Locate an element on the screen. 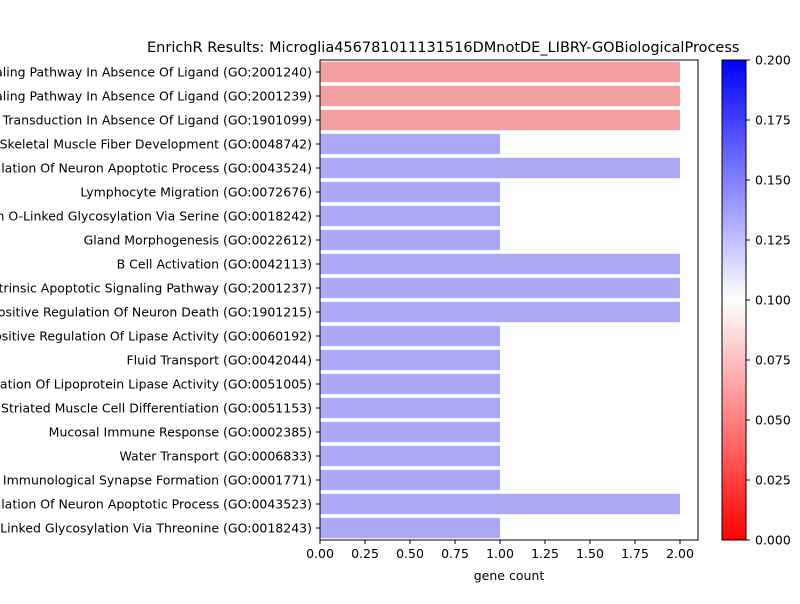  x-axis-label: gene count is located at coordinates (509, 575).